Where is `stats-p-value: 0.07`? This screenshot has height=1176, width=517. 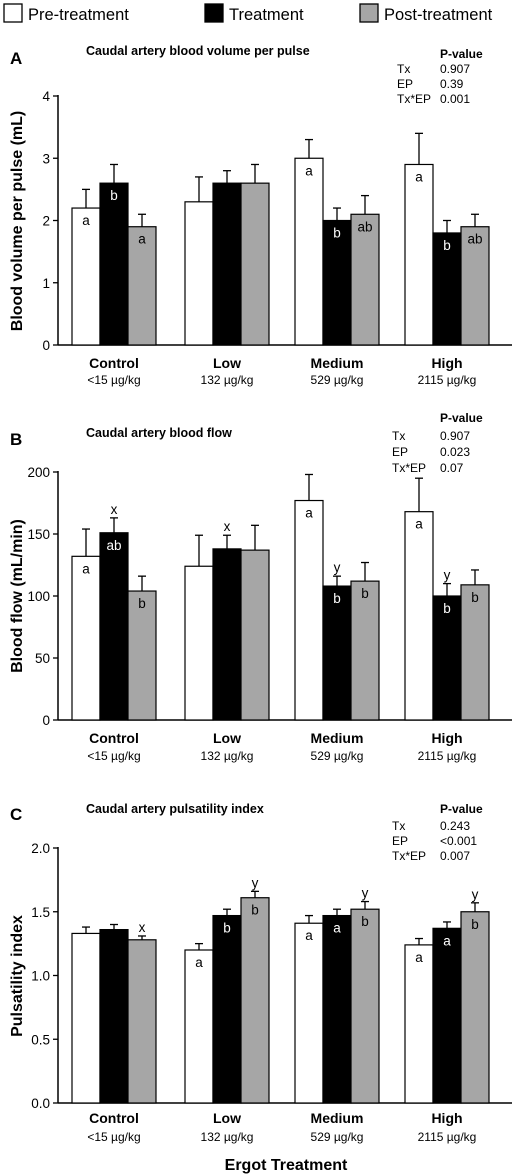
stats-p-value: 0.07 is located at coordinates (452, 468).